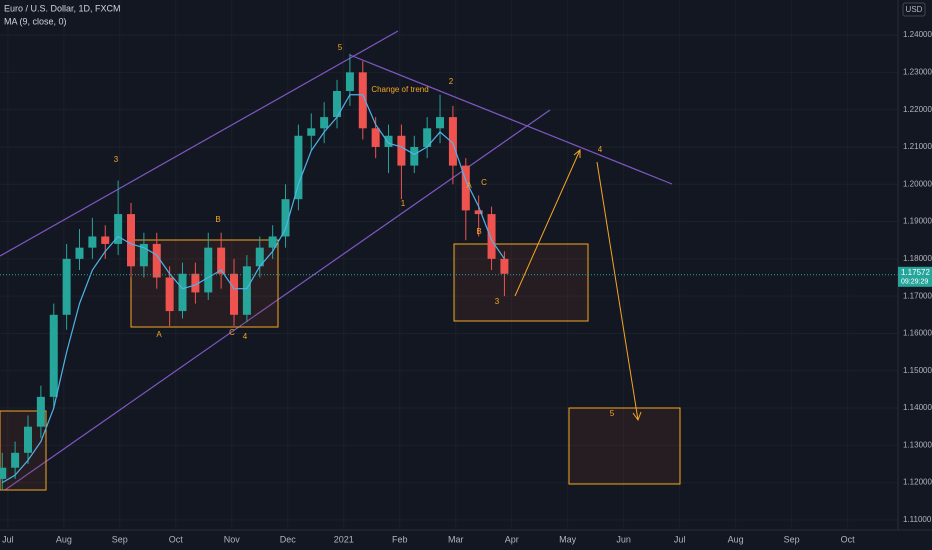 Image resolution: width=932 pixels, height=550 pixels. Describe the element at coordinates (917, 109) in the screenshot. I see `y-tick-label: 1.22000` at that location.